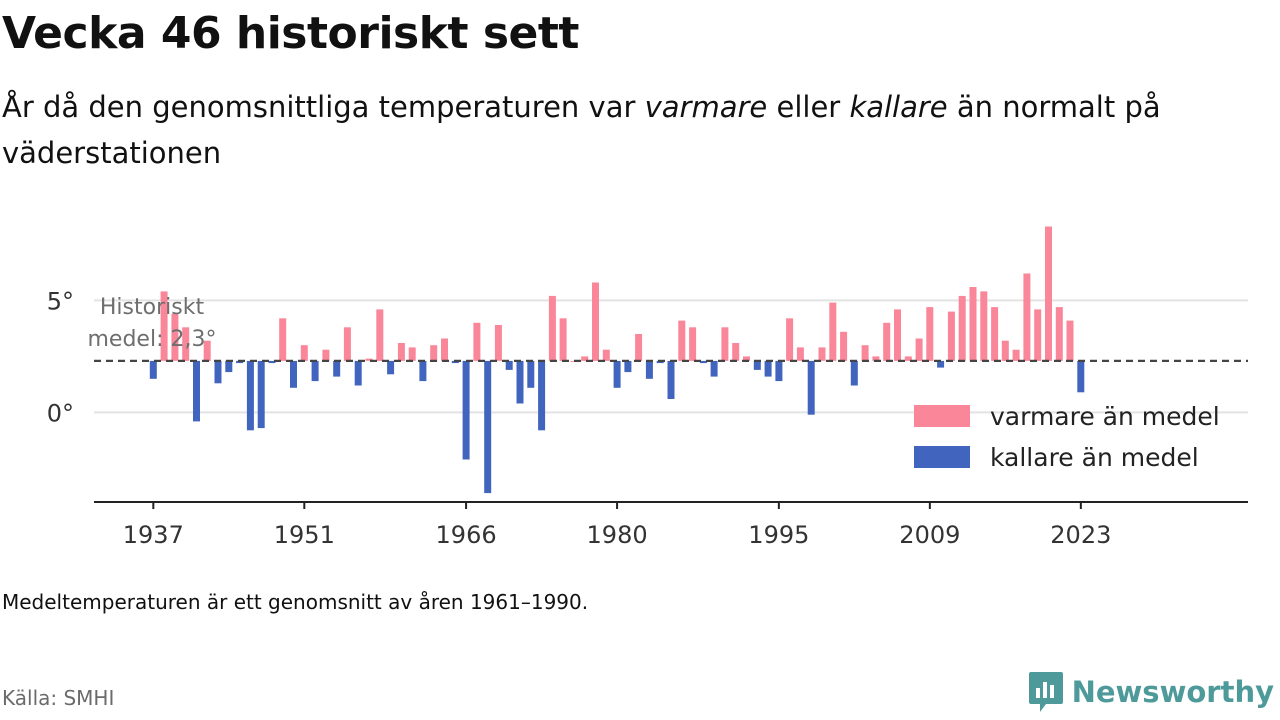 This screenshot has width=1280, height=720. I want to click on bar-1989, so click(714, 368).